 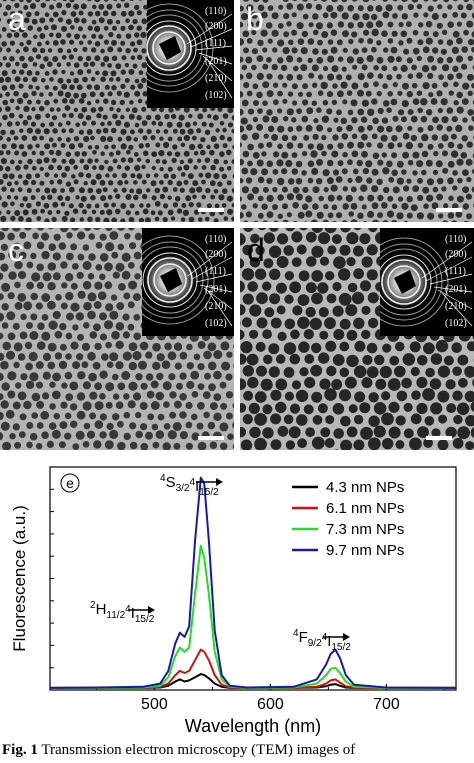 I want to click on transition-annotation-2: 4F9/24I15/2, so click(x=322, y=640).